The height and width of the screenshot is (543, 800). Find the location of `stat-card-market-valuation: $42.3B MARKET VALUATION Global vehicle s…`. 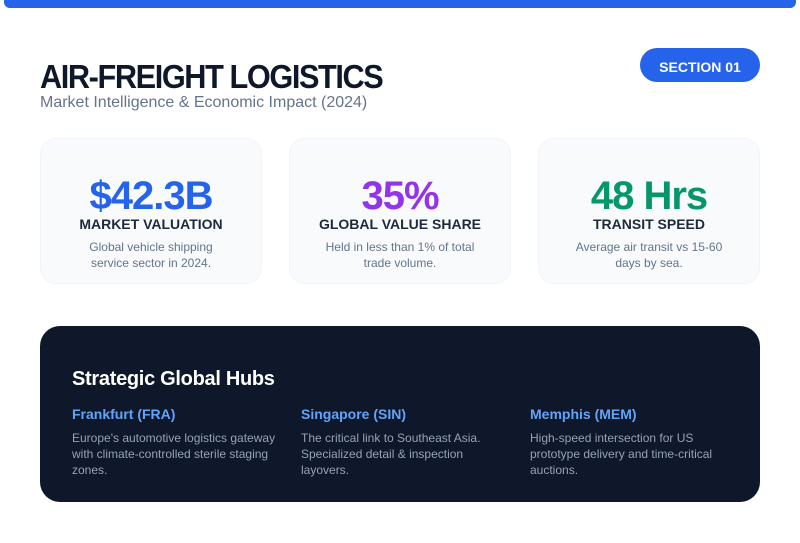

stat-card-market-valuation: $42.3B MARKET VALUATION Global vehicle s… is located at coordinates (151, 211).